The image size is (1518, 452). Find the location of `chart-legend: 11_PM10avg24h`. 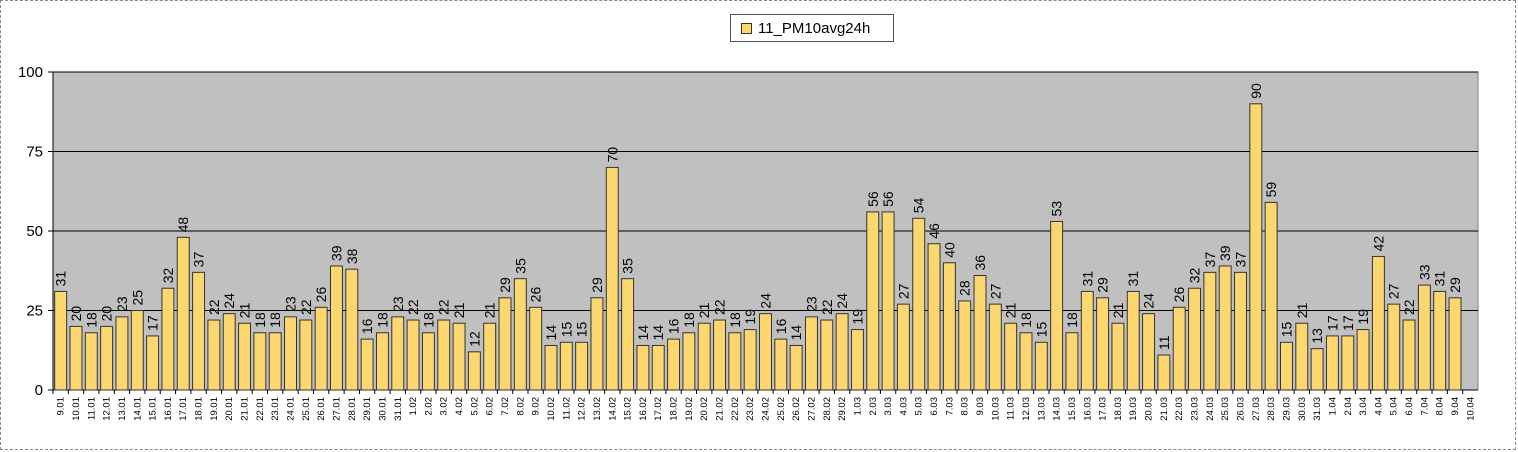

chart-legend: 11_PM10avg24h is located at coordinates (812, 28).